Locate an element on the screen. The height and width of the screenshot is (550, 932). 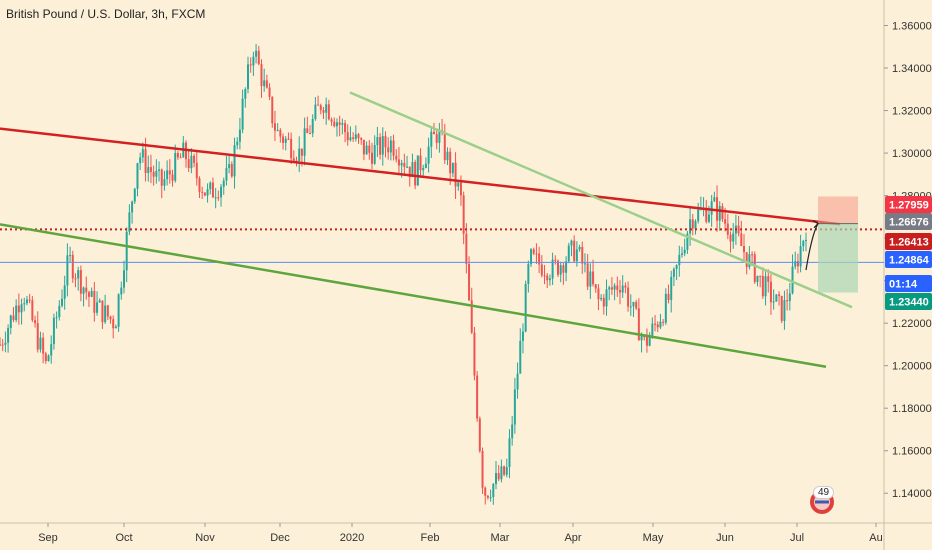
target-zone is located at coordinates (838, 210).